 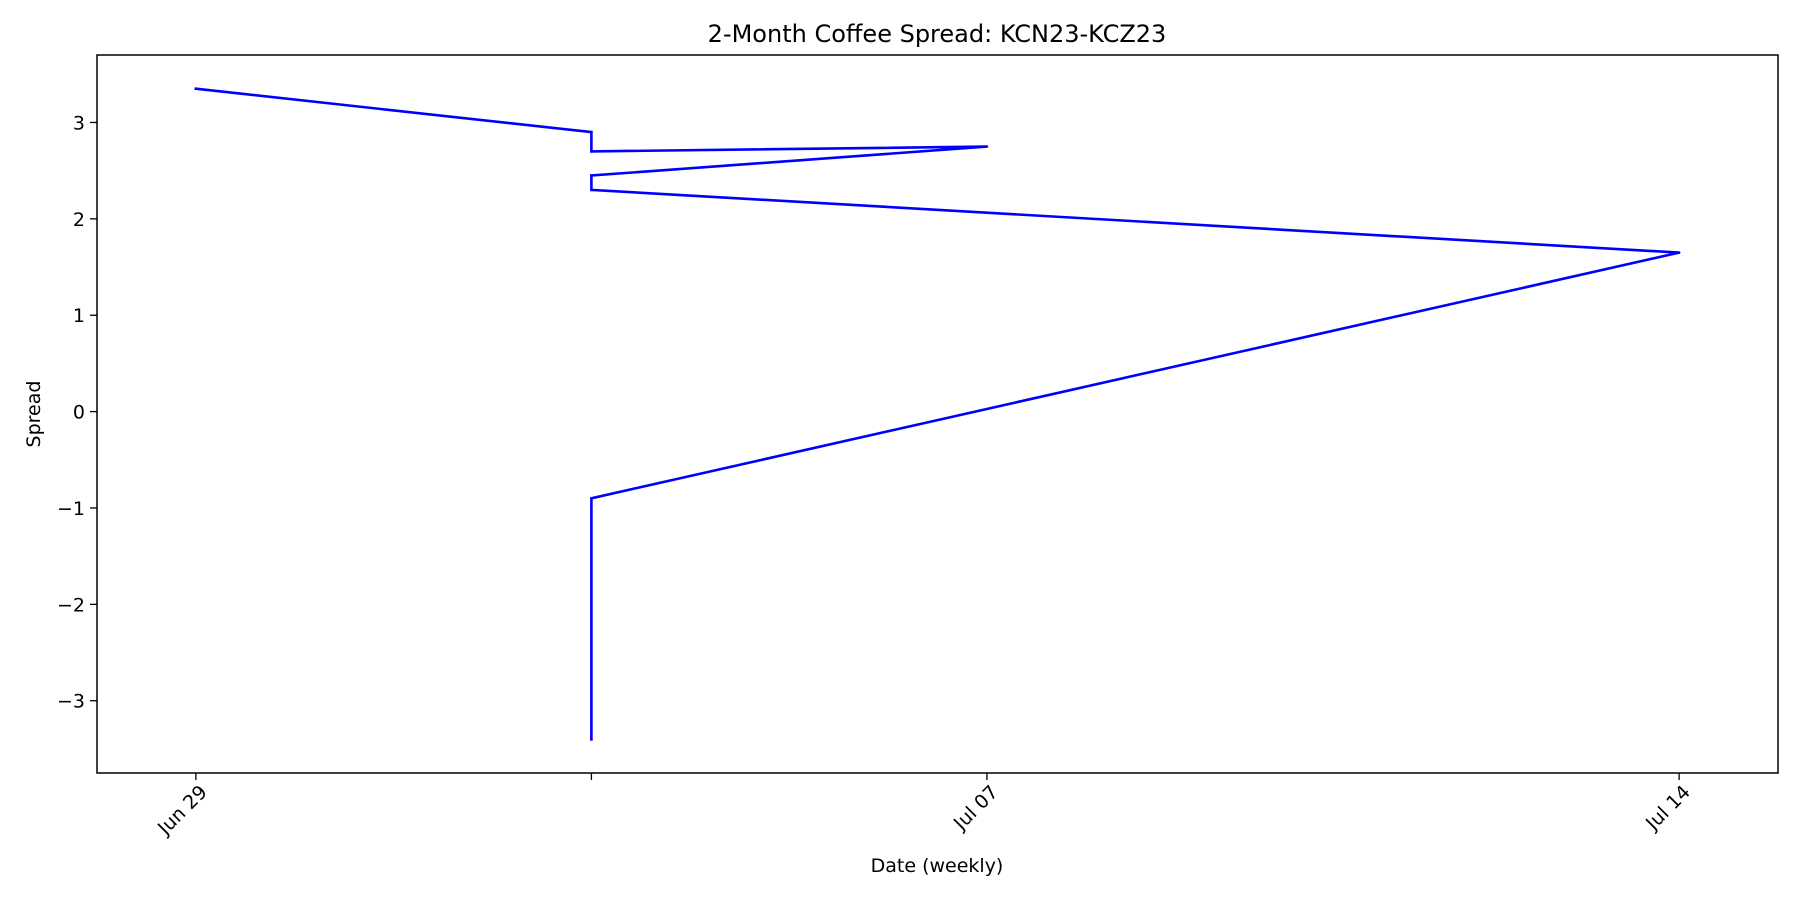 What do you see at coordinates (71, 605) in the screenshot?
I see `y-tick-label: −2` at bounding box center [71, 605].